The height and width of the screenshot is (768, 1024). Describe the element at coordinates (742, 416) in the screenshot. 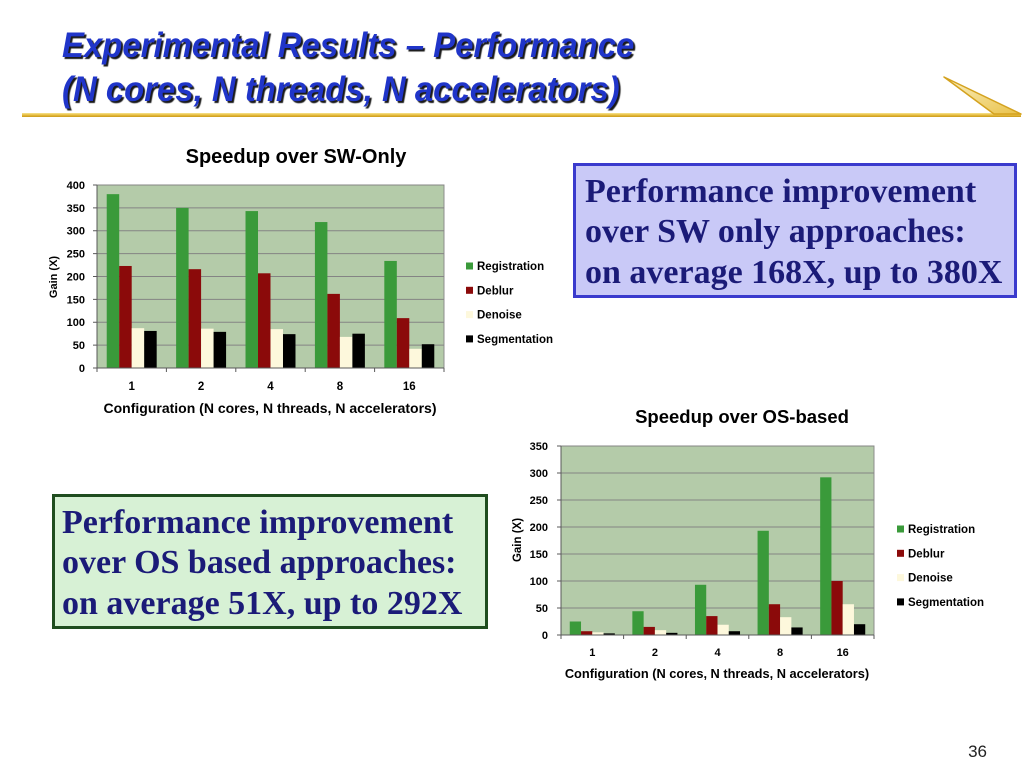

I see `chart-title: Speedup over OS-based` at that location.